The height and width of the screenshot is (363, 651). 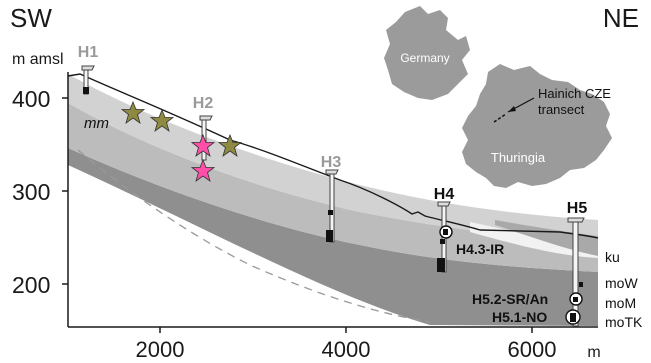 I want to click on formation-label-mow: moW, so click(x=621, y=283).